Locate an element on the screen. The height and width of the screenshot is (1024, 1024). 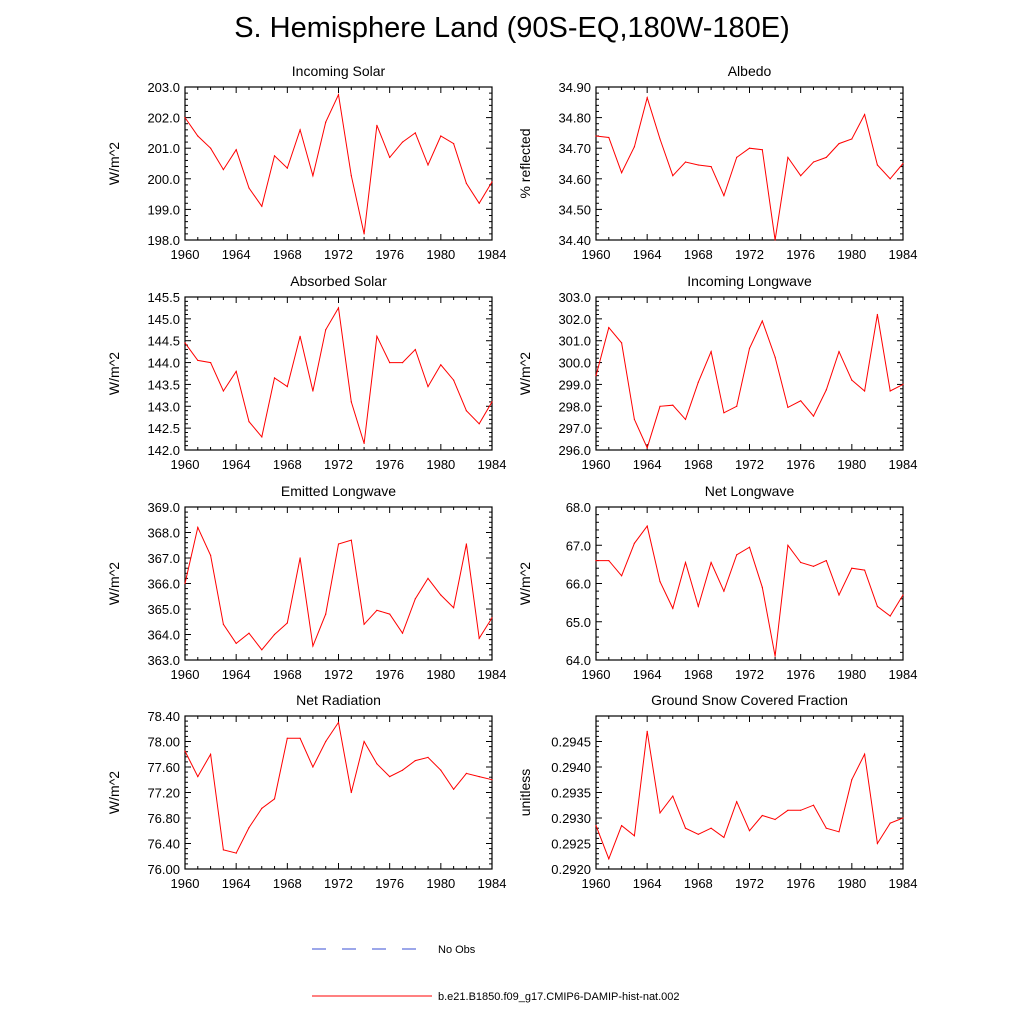
y-tick-label: 67.0 is located at coordinates (578, 545).